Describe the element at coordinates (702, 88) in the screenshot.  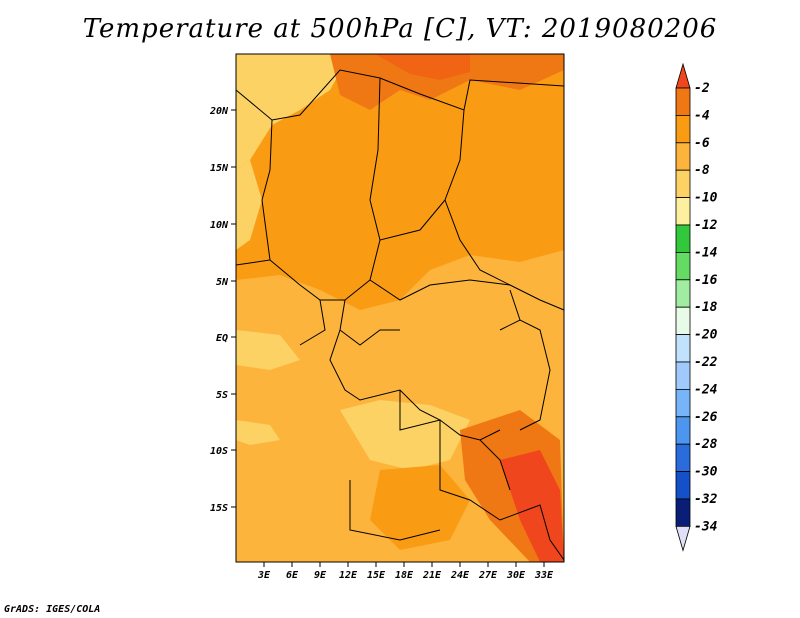
I see `colorbar-label: -2` at that location.